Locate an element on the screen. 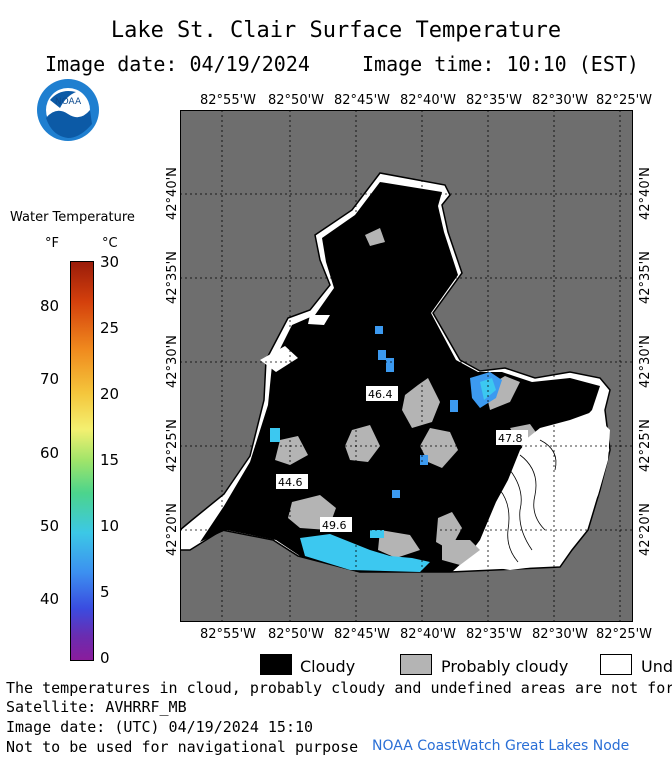  unit-celsius: °C is located at coordinates (110, 243).